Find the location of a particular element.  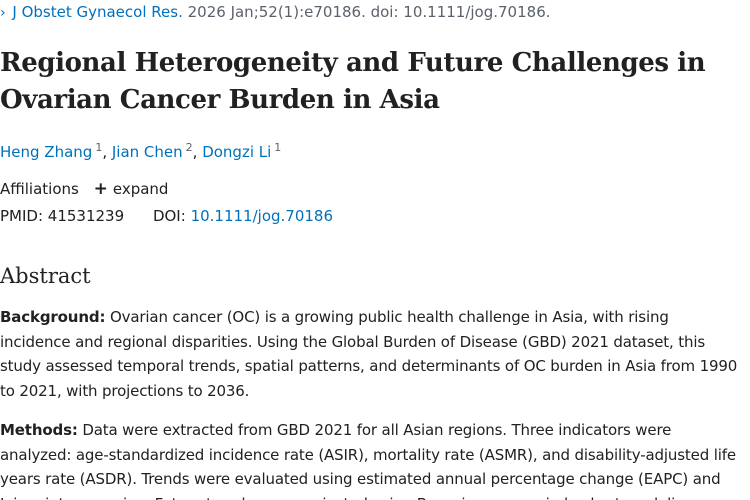

author-link: Jian Chen is located at coordinates (147, 152).